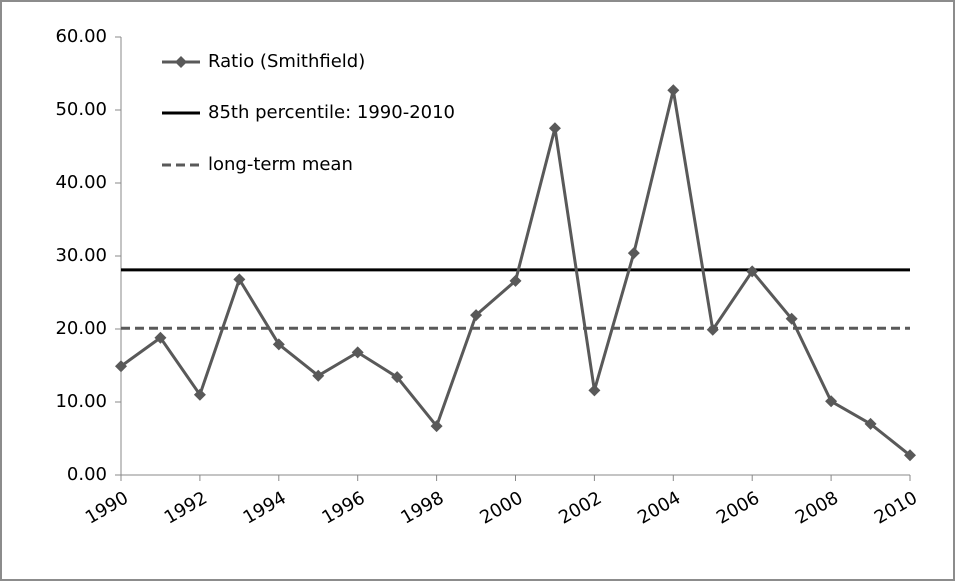 Image resolution: width=956 pixels, height=582 pixels. I want to click on y-tick-label: 10.00, so click(81, 401).